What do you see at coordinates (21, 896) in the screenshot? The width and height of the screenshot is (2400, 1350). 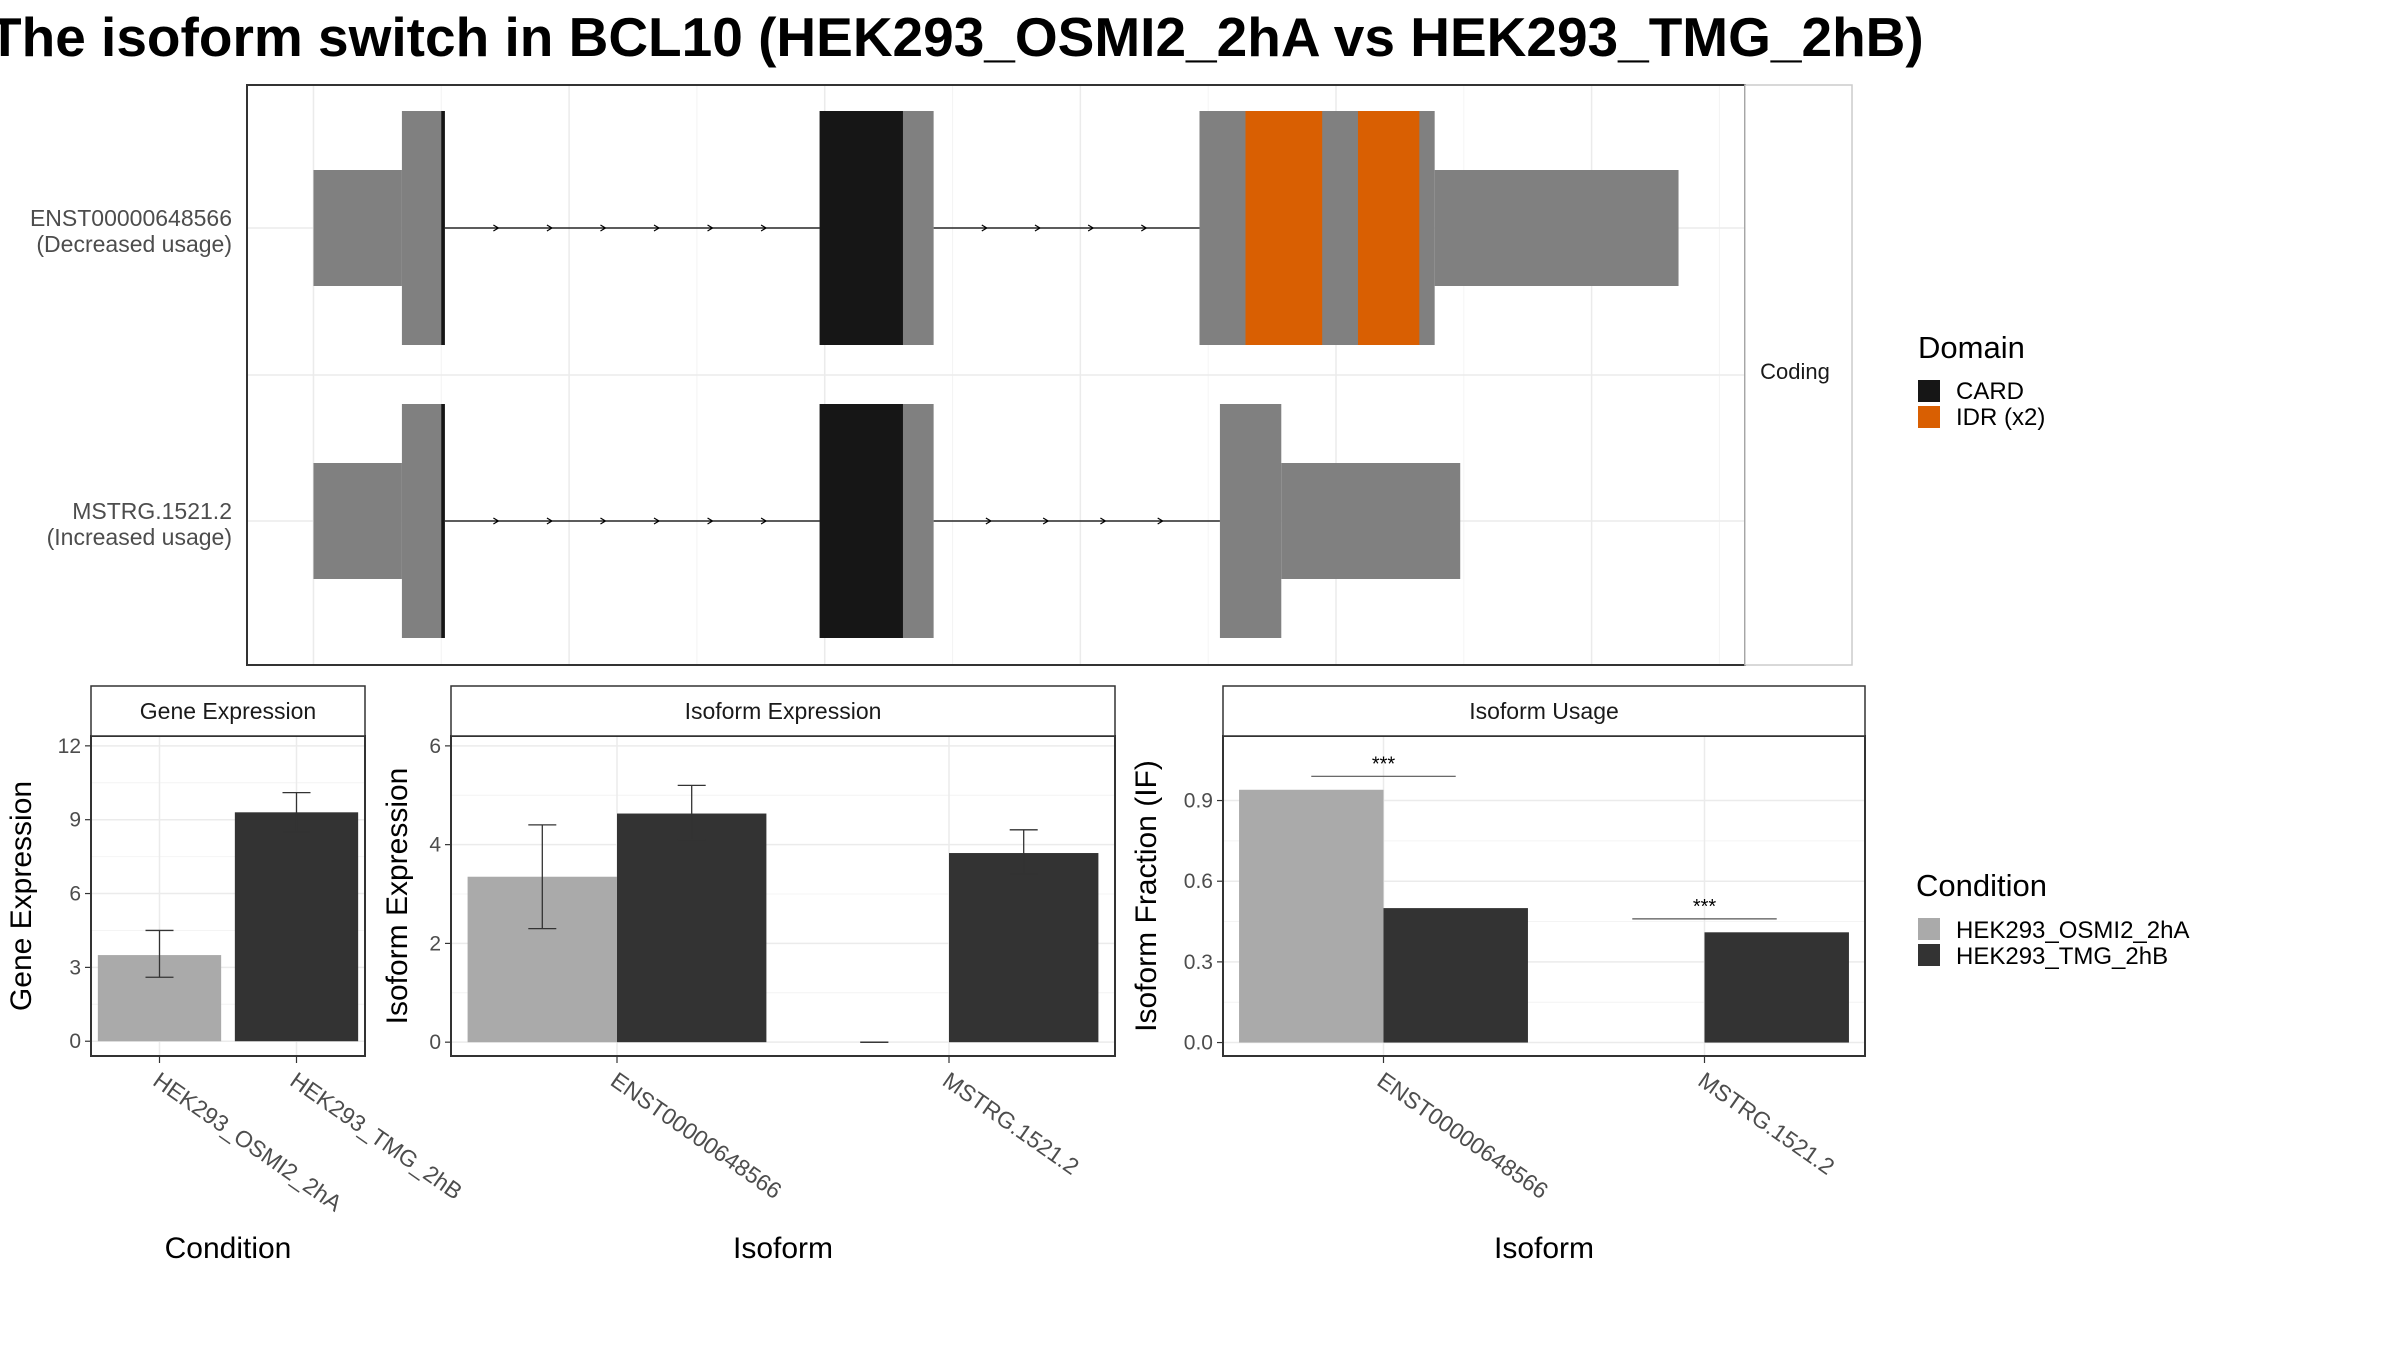 I see `y-axis-title: Gene Expression` at bounding box center [21, 896].